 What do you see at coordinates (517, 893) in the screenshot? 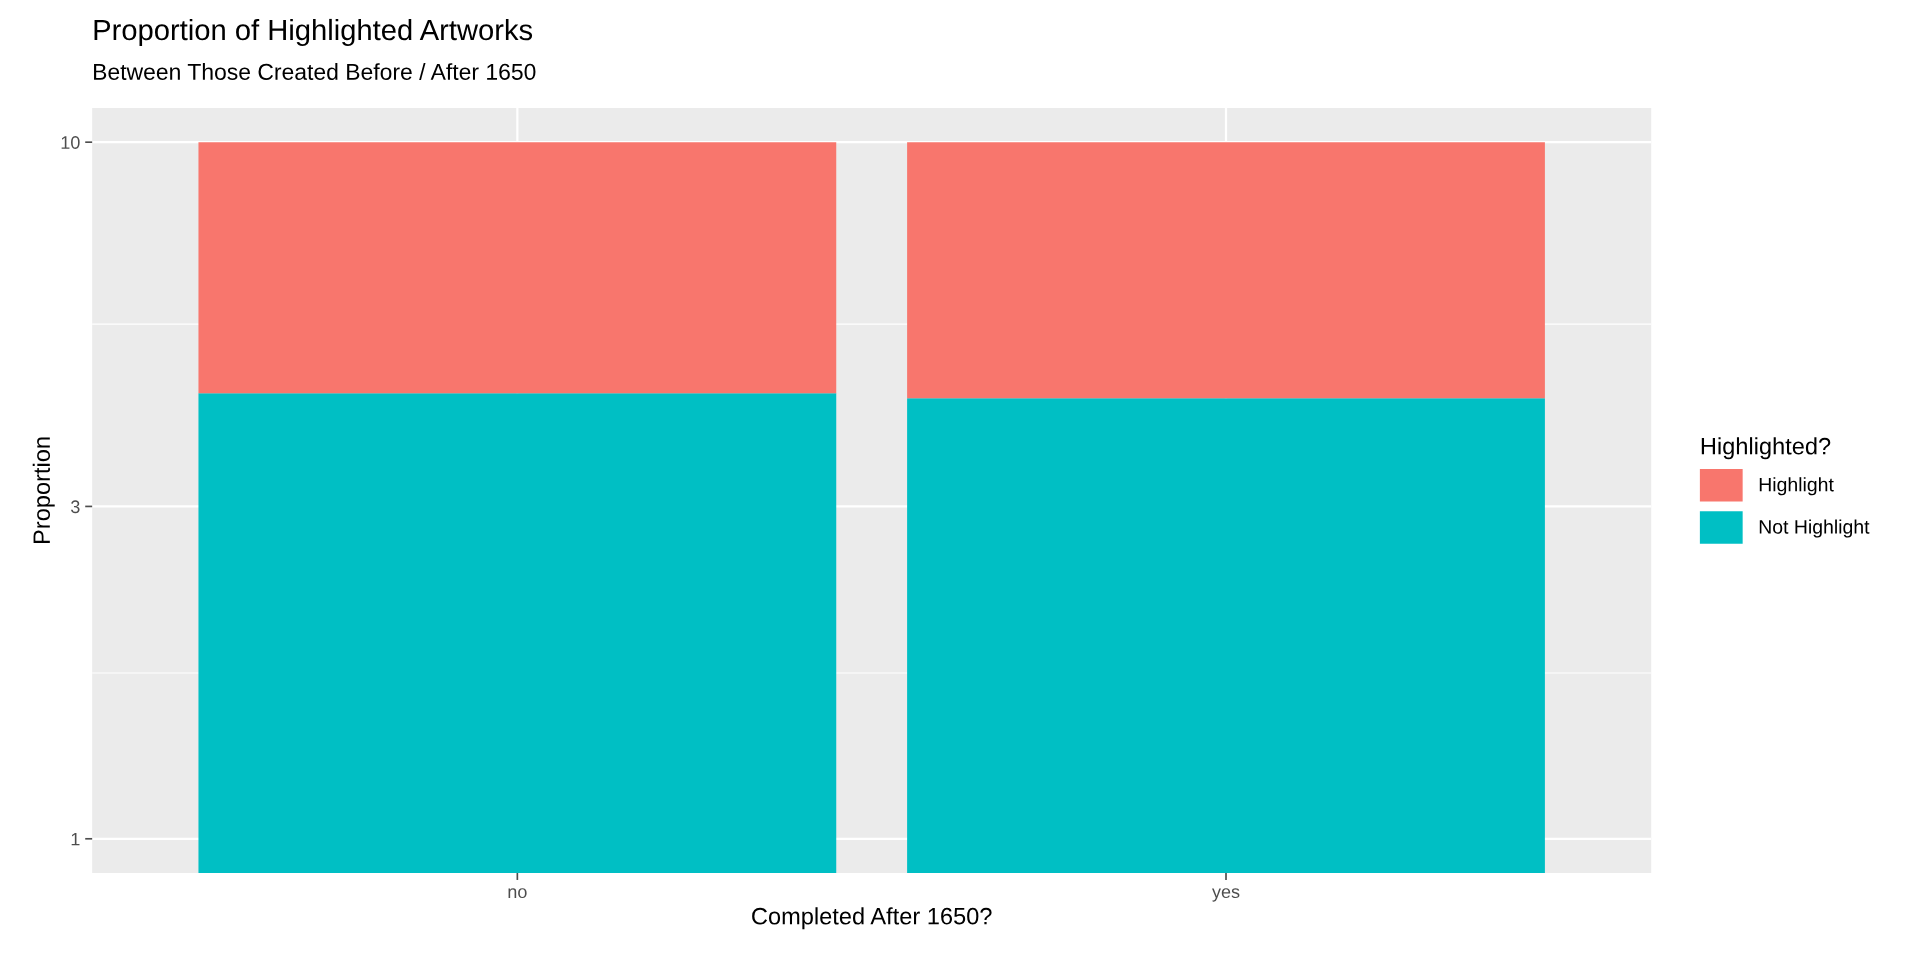
I see `x-tick-label: no` at bounding box center [517, 893].